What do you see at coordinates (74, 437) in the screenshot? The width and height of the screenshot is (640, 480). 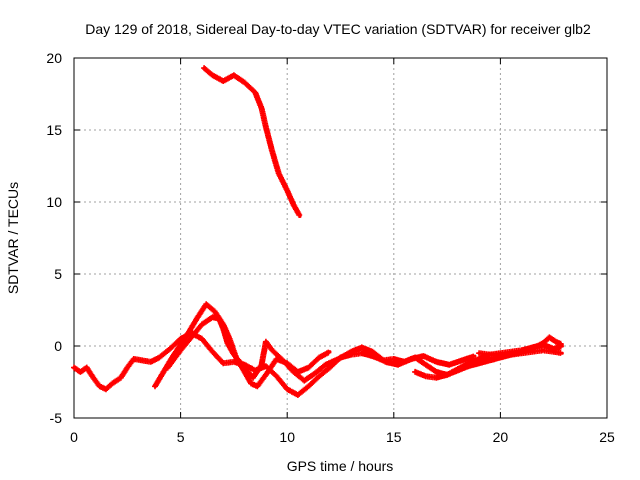 I see `x-tick-label: 0` at bounding box center [74, 437].